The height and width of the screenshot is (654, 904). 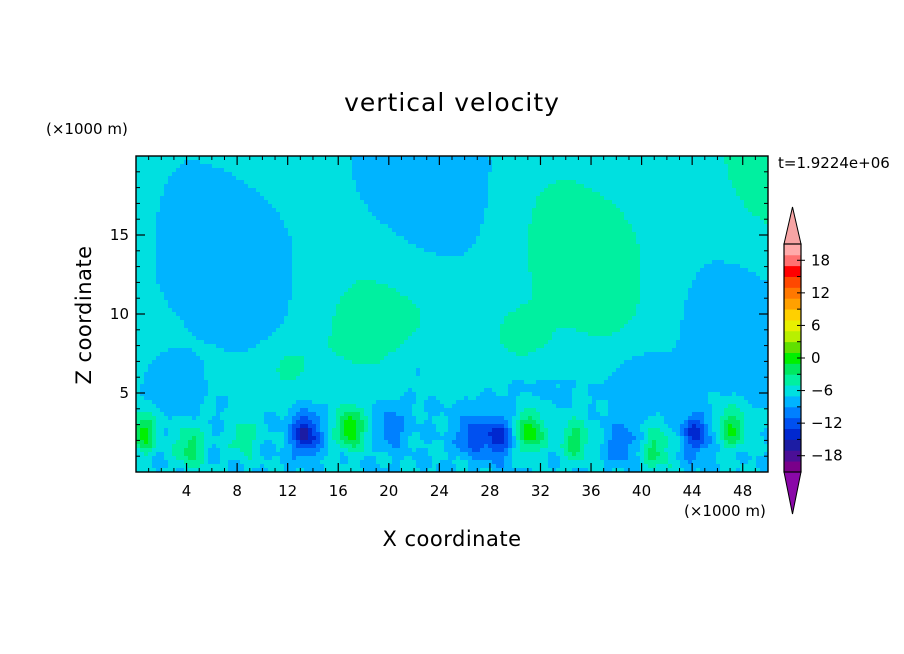 I want to click on y-tick-label: 15, so click(x=119, y=235).